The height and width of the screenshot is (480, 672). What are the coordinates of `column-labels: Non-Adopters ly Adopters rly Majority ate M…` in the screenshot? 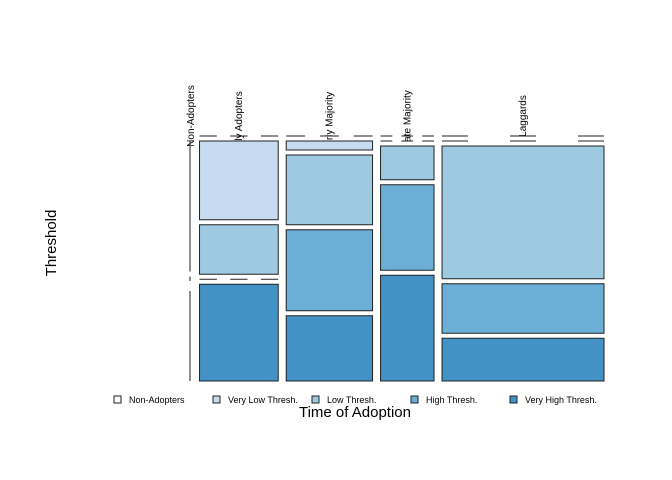 It's located at (357, 116).